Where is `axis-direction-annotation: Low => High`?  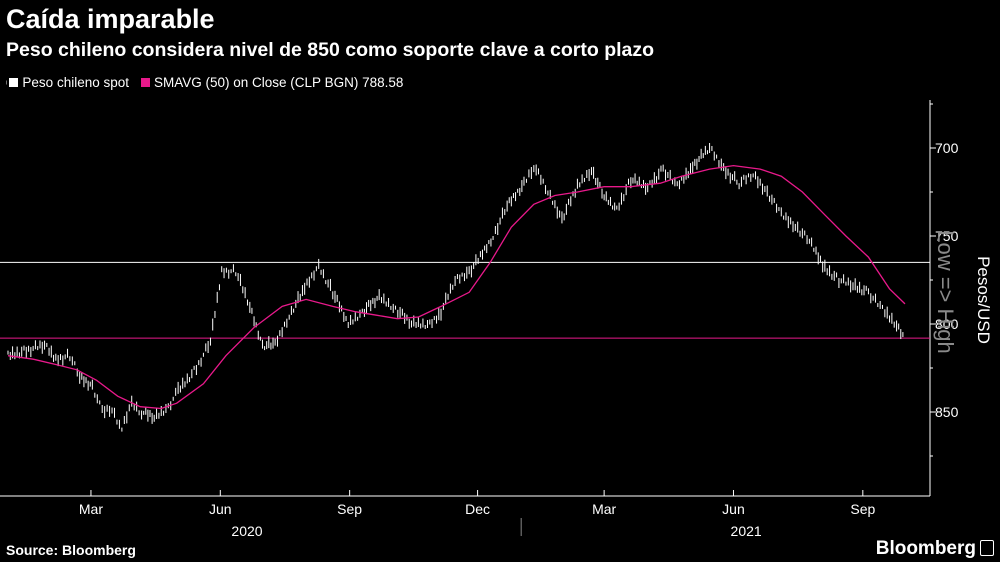 axis-direction-annotation: Low => High is located at coordinates (945, 292).